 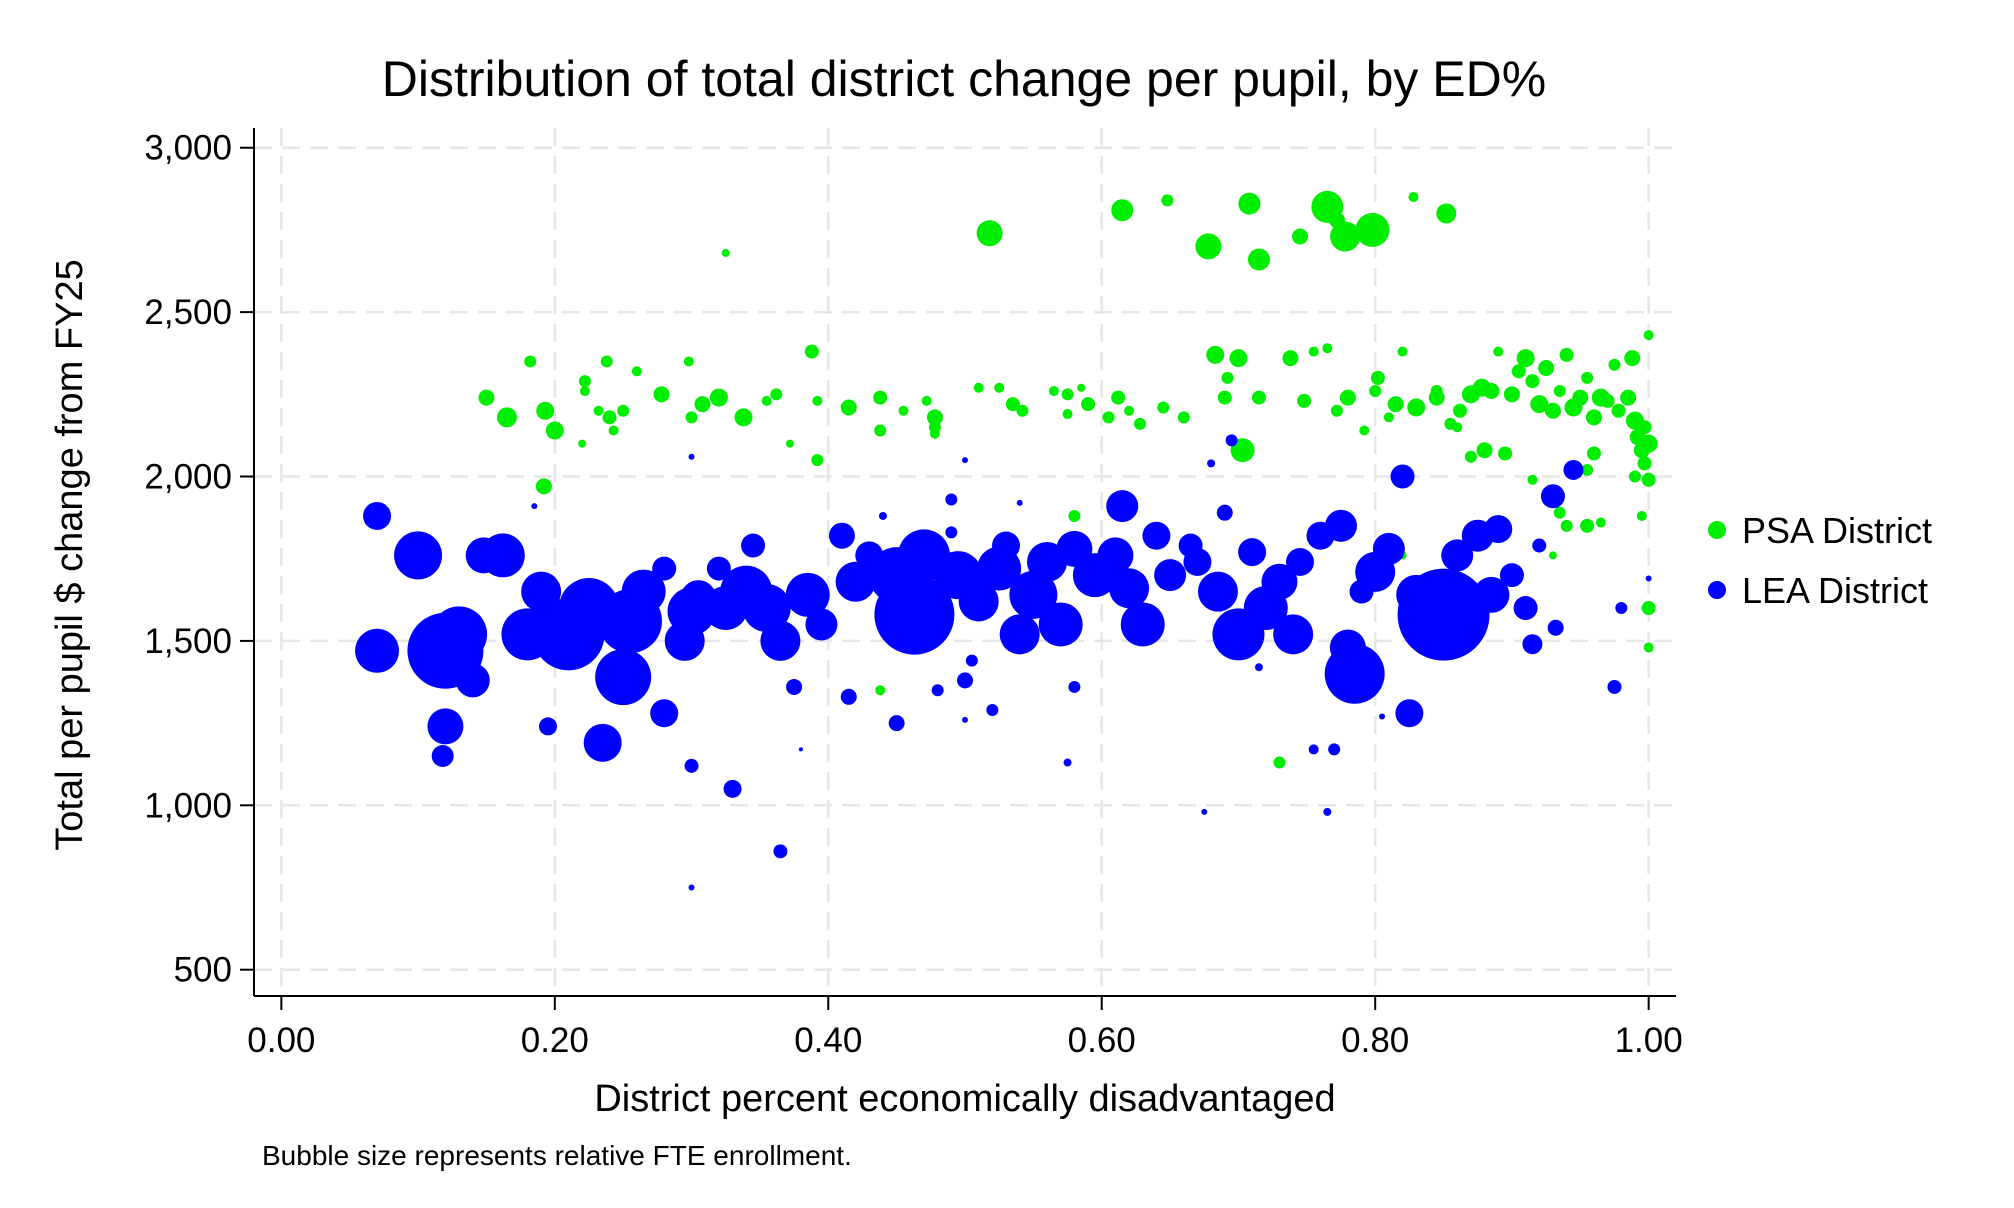 I want to click on legend: PSA District LEA District, so click(x=1820, y=560).